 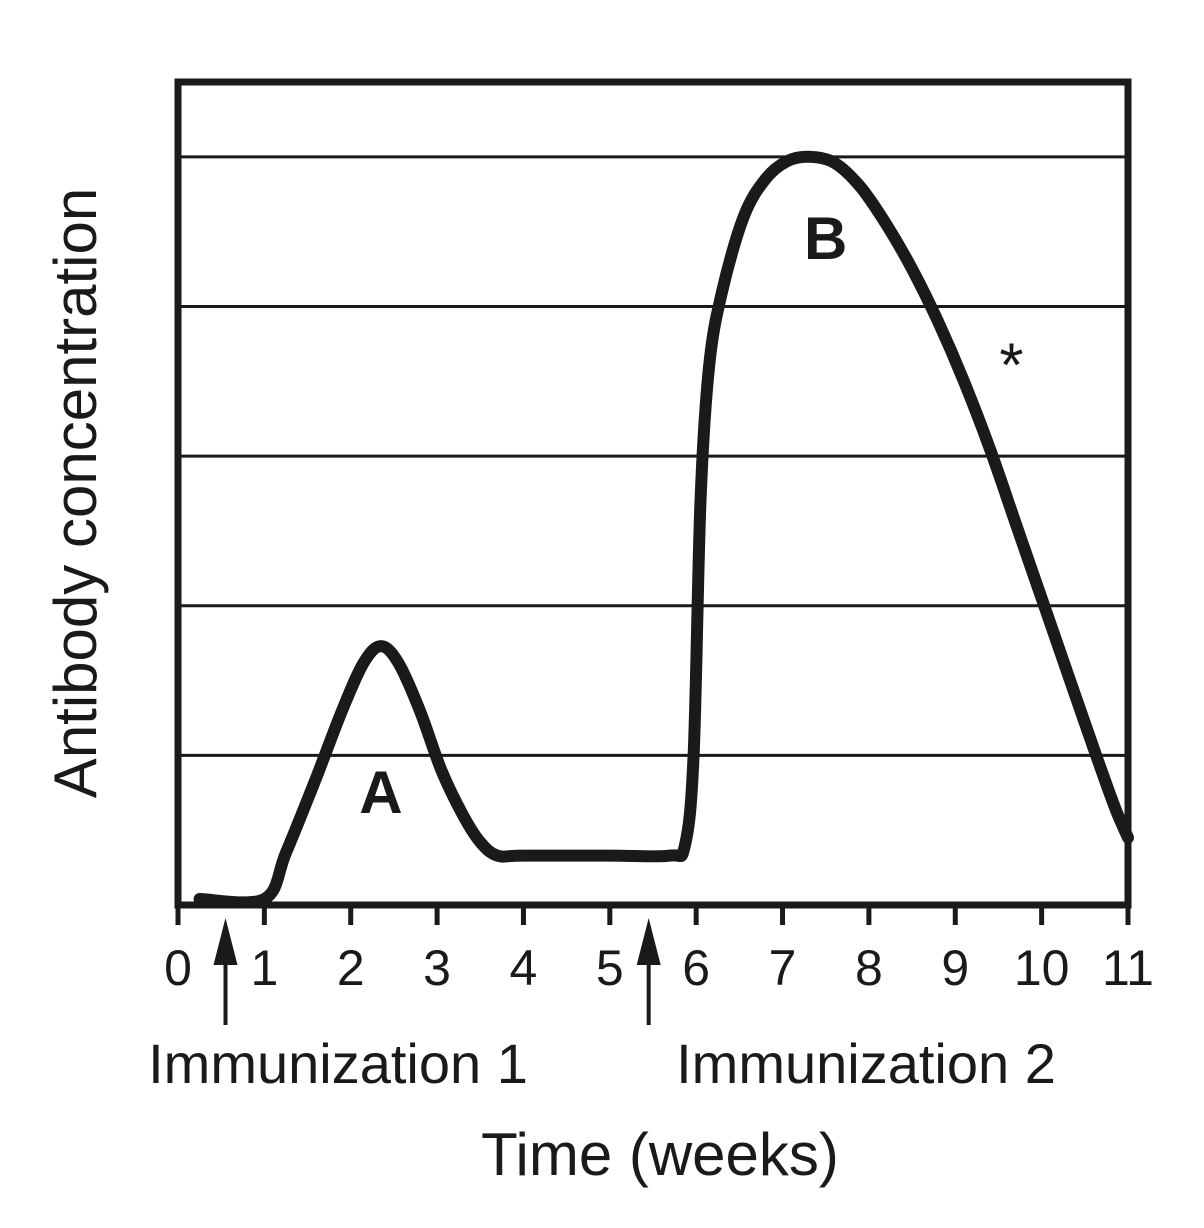 What do you see at coordinates (351, 968) in the screenshot?
I see `x-tick-label: 2` at bounding box center [351, 968].